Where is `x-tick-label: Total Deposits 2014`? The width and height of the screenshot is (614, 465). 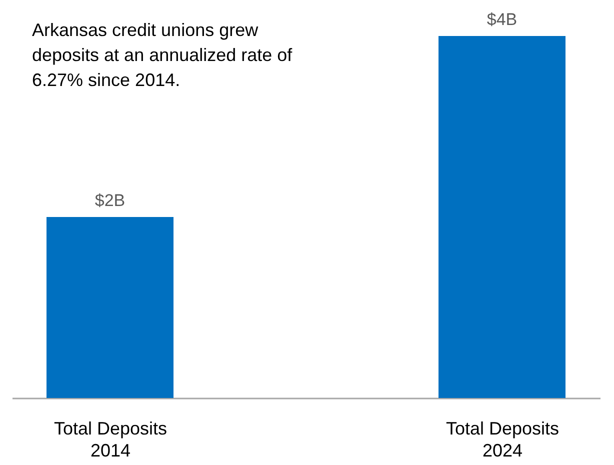 x-tick-label: Total Deposits 2014 is located at coordinates (111, 439).